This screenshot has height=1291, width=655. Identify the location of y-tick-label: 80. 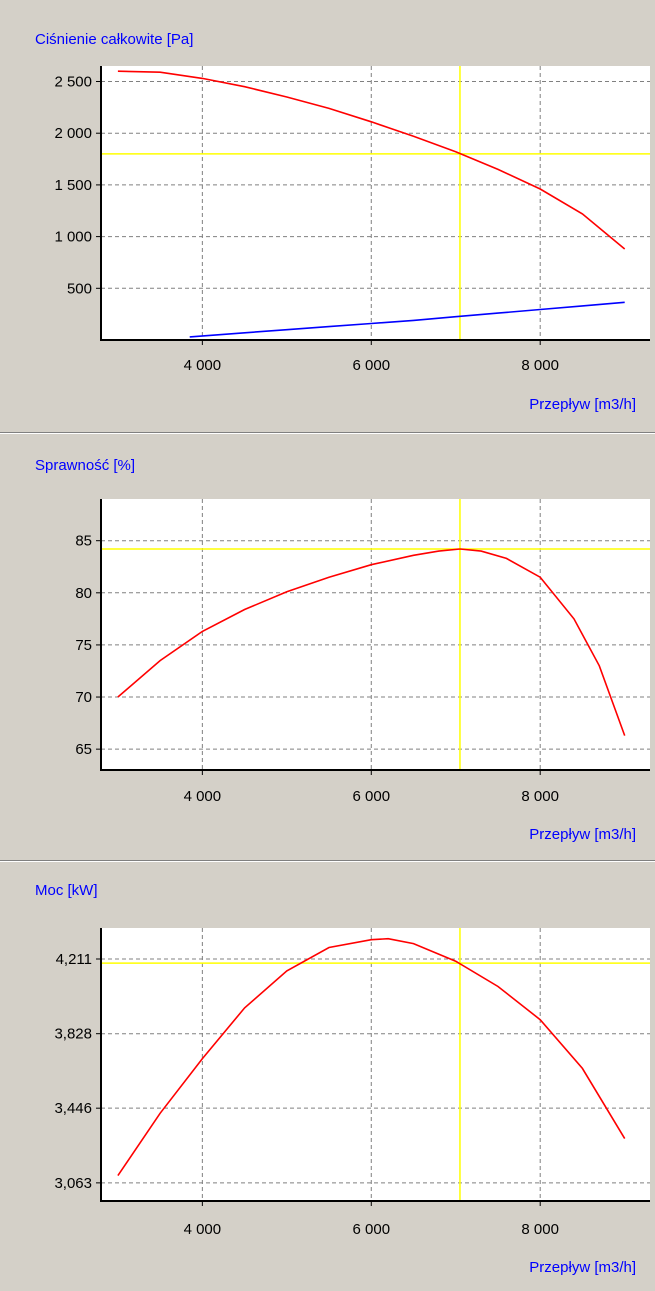
(83, 593).